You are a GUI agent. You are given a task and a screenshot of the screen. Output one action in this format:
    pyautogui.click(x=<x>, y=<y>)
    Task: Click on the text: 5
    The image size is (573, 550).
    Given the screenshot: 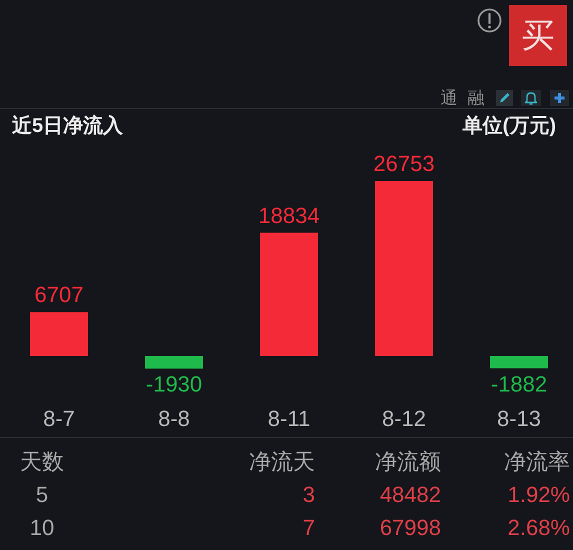 What is the action you would take?
    pyautogui.click(x=42, y=494)
    